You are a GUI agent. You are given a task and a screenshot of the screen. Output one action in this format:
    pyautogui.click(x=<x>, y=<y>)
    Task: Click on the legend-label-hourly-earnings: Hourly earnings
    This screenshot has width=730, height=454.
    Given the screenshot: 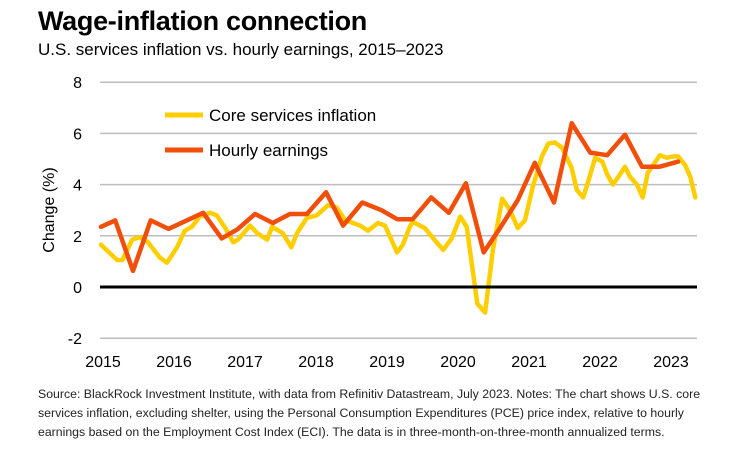 What is the action you would take?
    pyautogui.click(x=268, y=150)
    